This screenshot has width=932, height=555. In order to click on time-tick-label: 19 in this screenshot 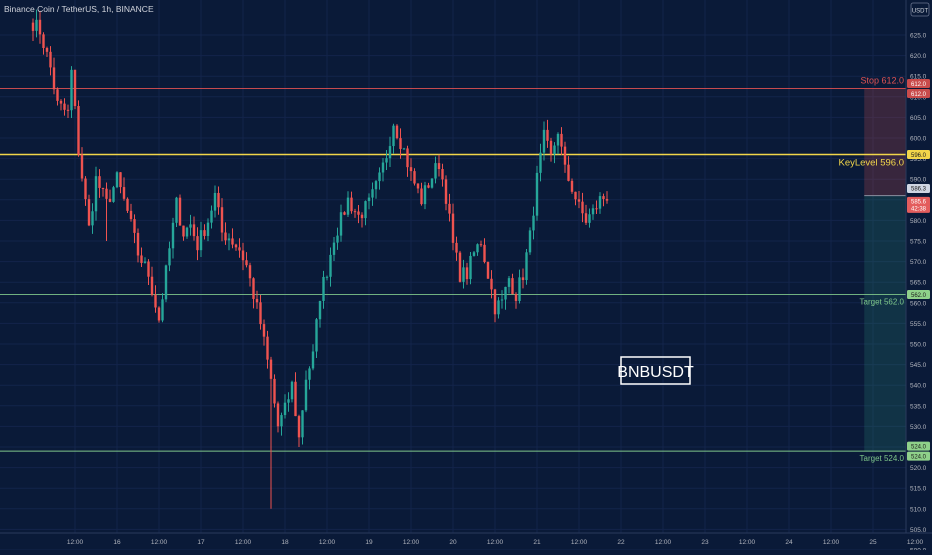, I will do `click(369, 542)`.